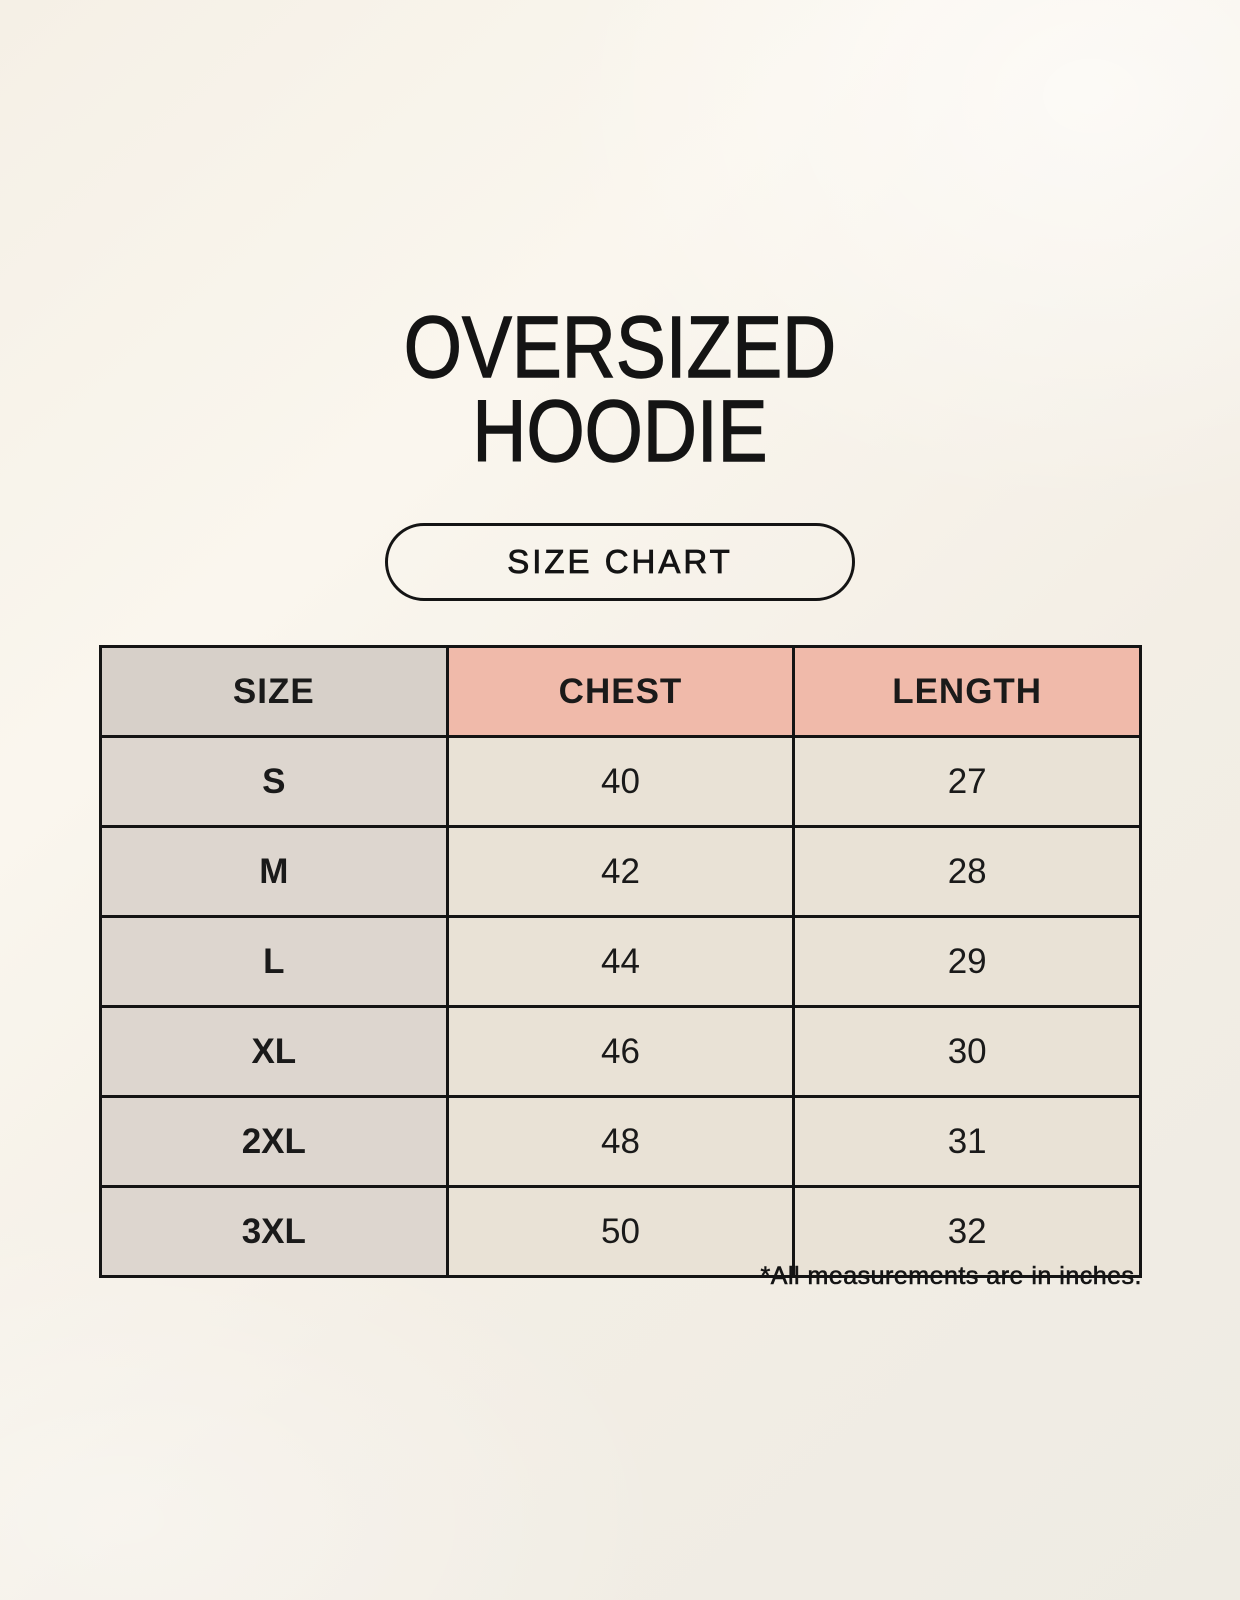 Image resolution: width=1240 pixels, height=1600 pixels. I want to click on length-value: 32, so click(967, 1231).